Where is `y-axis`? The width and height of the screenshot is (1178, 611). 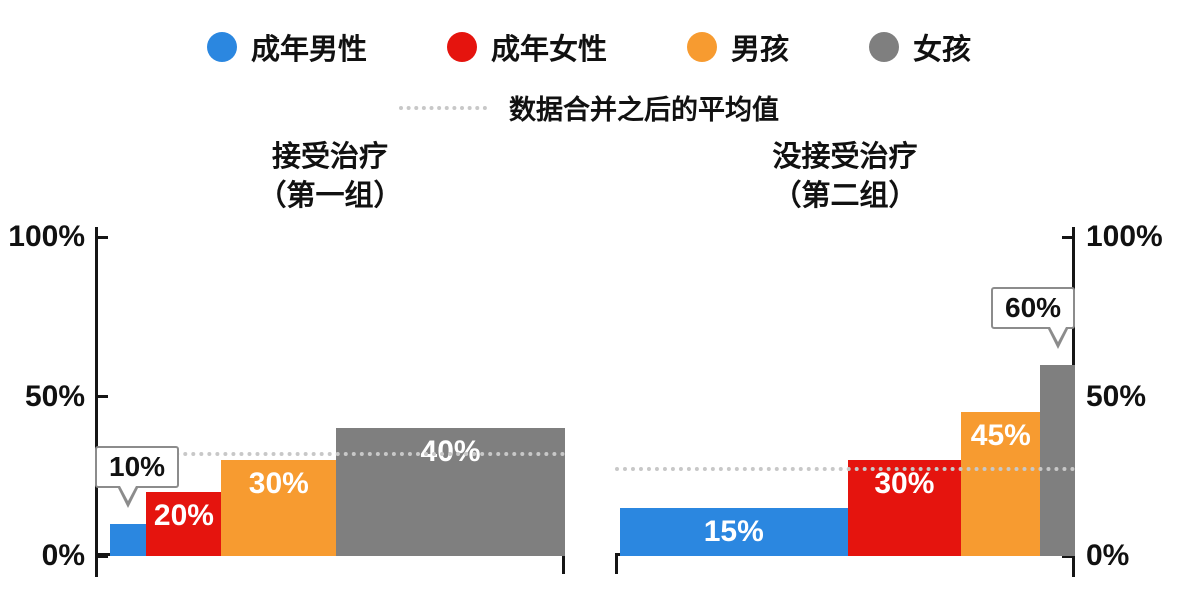
y-axis is located at coordinates (96, 402).